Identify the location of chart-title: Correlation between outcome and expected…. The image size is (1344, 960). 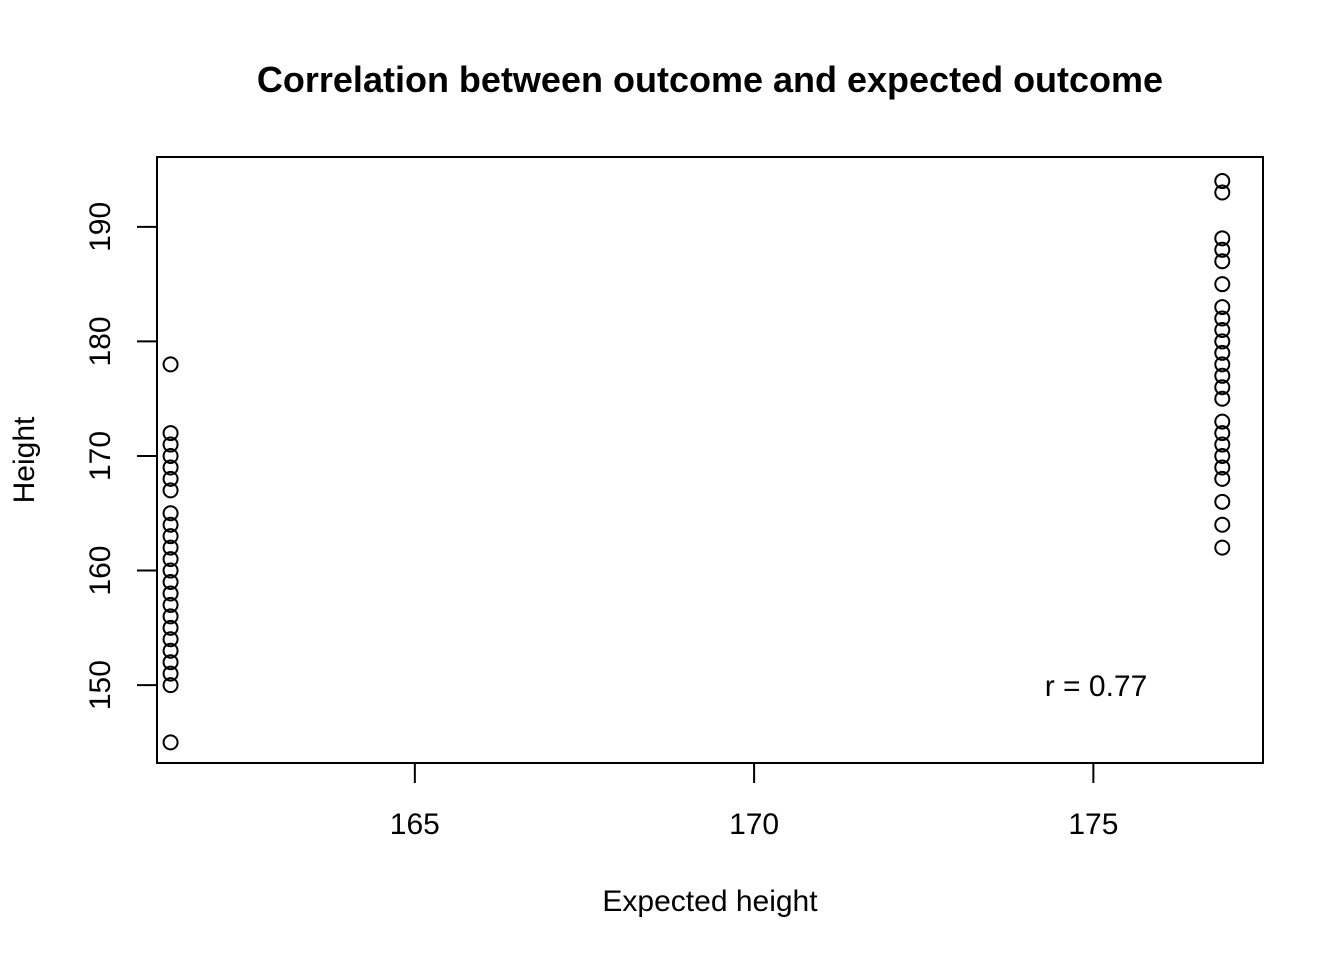
(710, 79).